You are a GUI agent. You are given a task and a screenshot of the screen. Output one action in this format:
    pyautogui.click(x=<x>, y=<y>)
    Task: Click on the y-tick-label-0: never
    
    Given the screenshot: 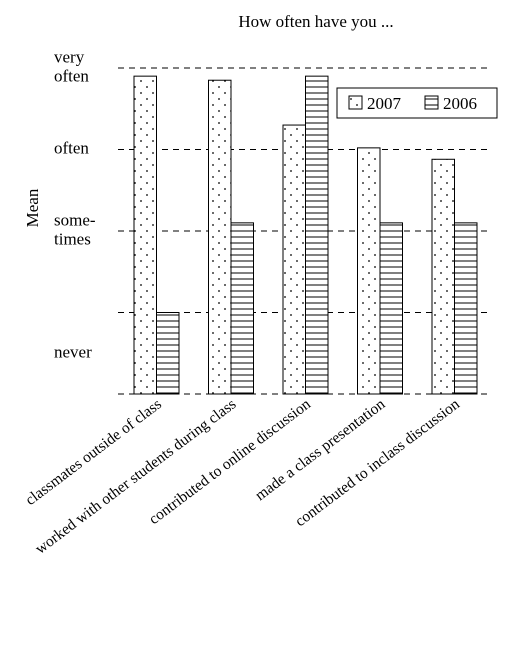 What is the action you would take?
    pyautogui.click(x=73, y=351)
    